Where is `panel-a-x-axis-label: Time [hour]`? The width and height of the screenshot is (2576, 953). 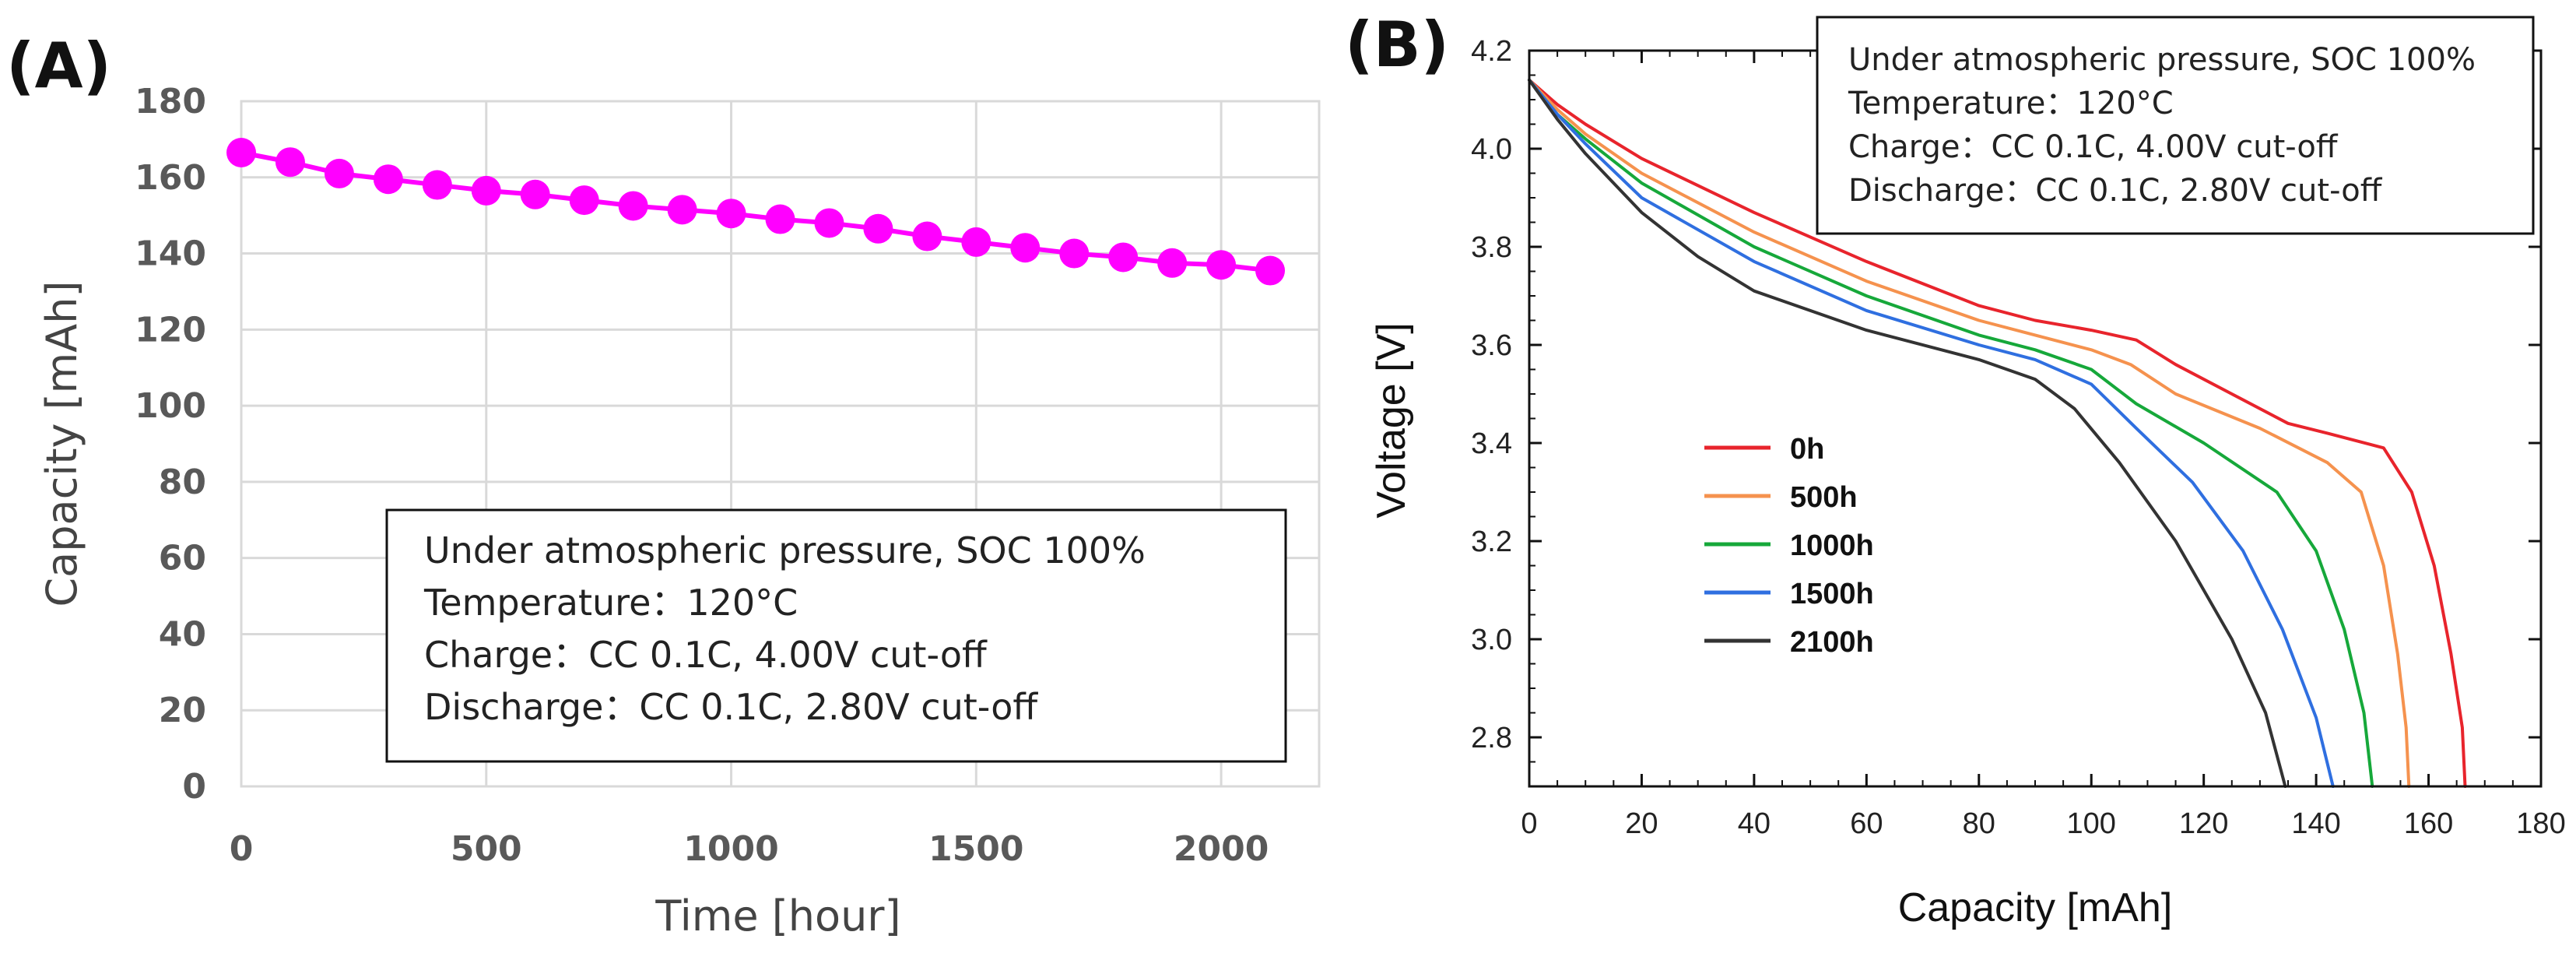 panel-a-x-axis-label: Time [hour] is located at coordinates (778, 916).